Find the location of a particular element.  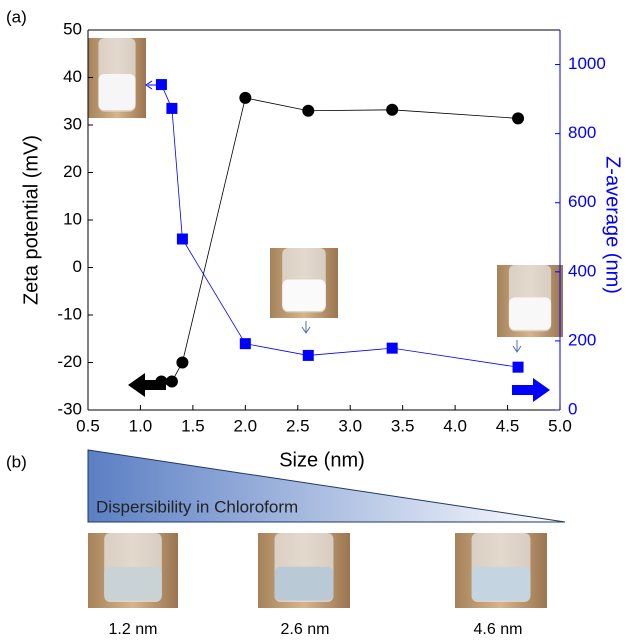

y-tick-label: 30 is located at coordinates (72, 123).